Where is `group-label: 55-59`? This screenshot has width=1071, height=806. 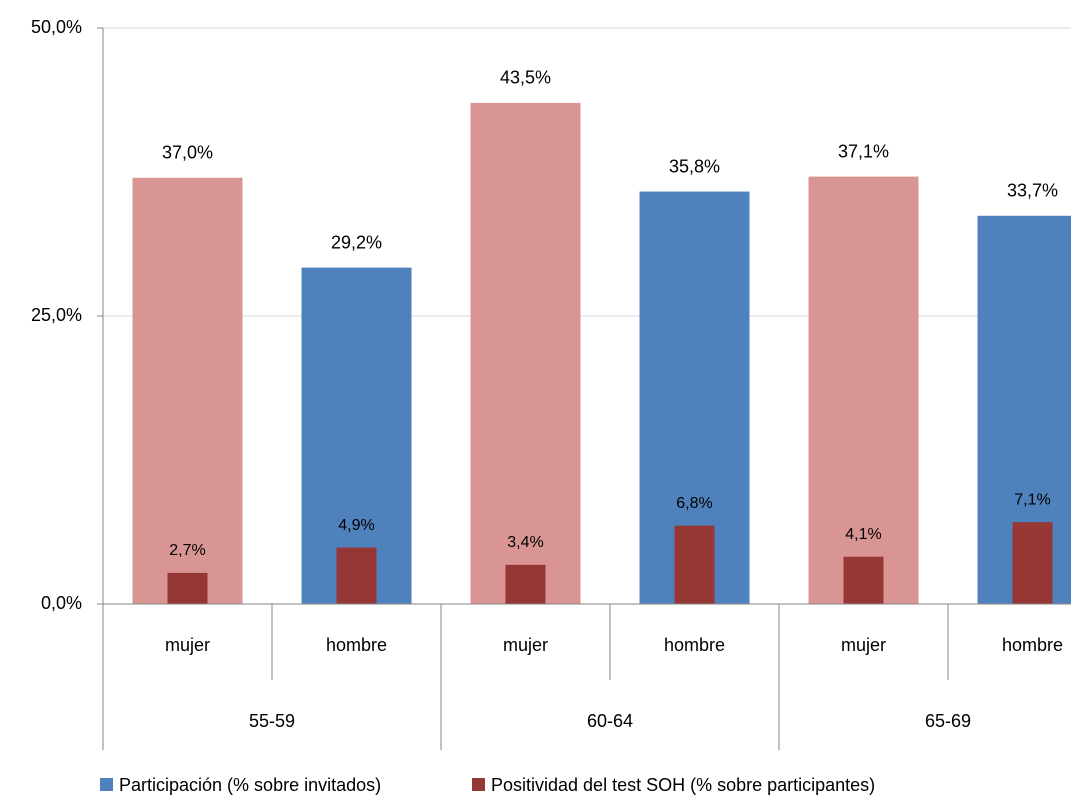
group-label: 55-59 is located at coordinates (272, 721).